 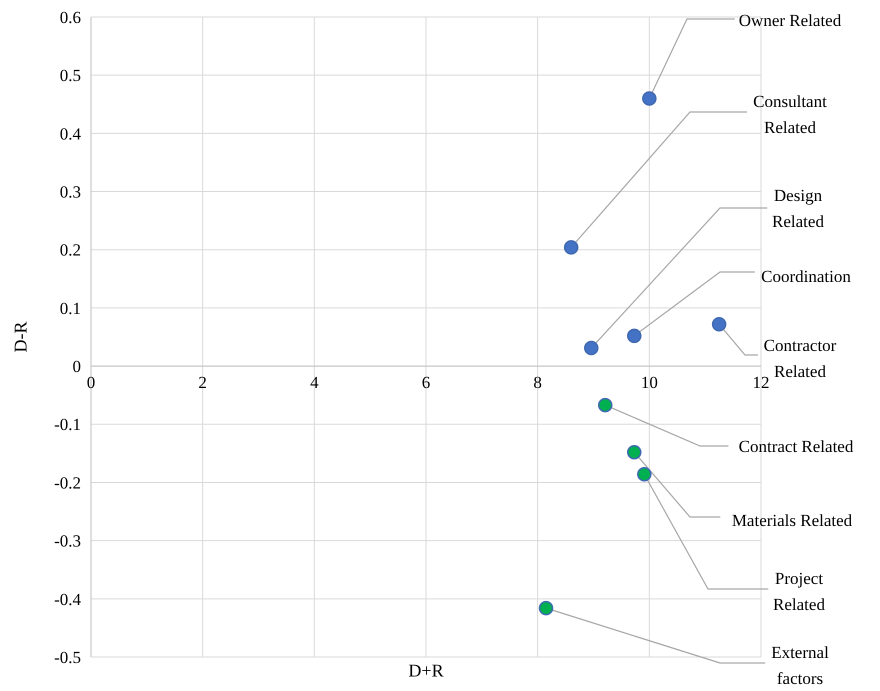 I want to click on x-tick-label: 6, so click(x=426, y=382).